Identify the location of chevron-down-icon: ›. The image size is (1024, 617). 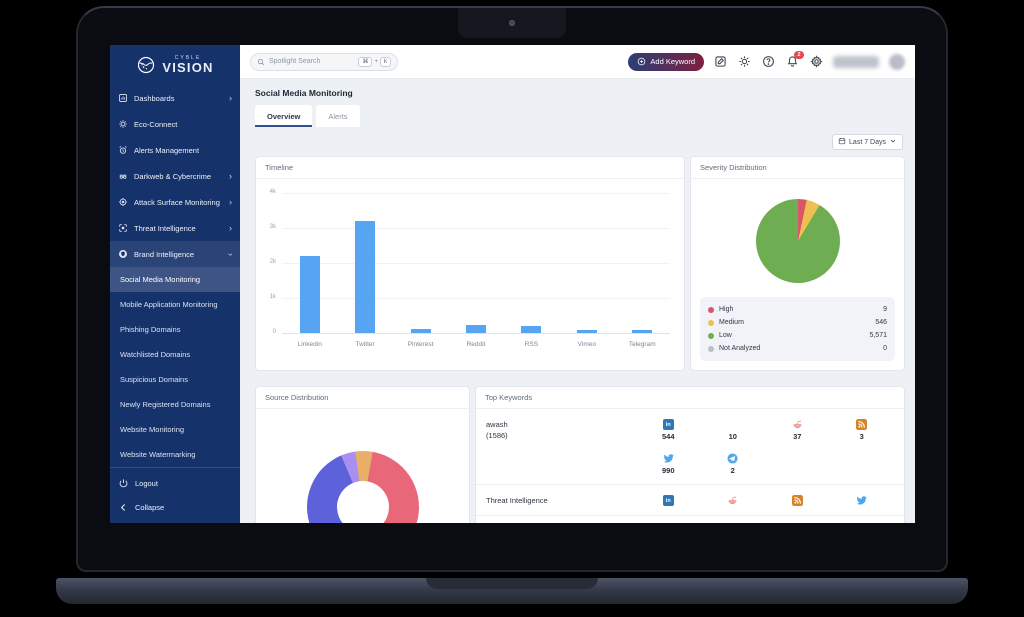
(231, 254).